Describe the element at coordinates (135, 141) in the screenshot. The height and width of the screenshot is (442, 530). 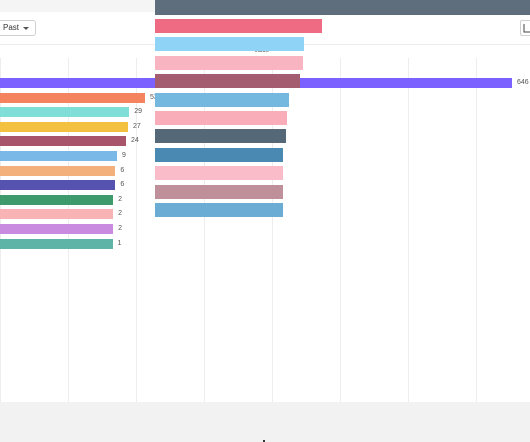
I see `bar-value-label: 24` at that location.